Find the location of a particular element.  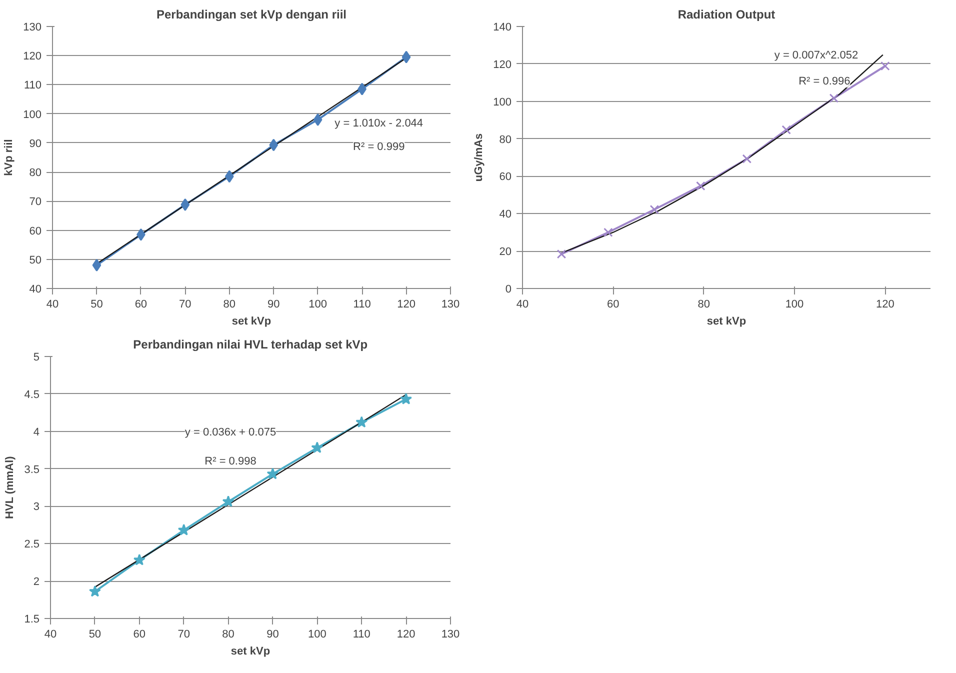

y-tick-label: 140 is located at coordinates (502, 28).